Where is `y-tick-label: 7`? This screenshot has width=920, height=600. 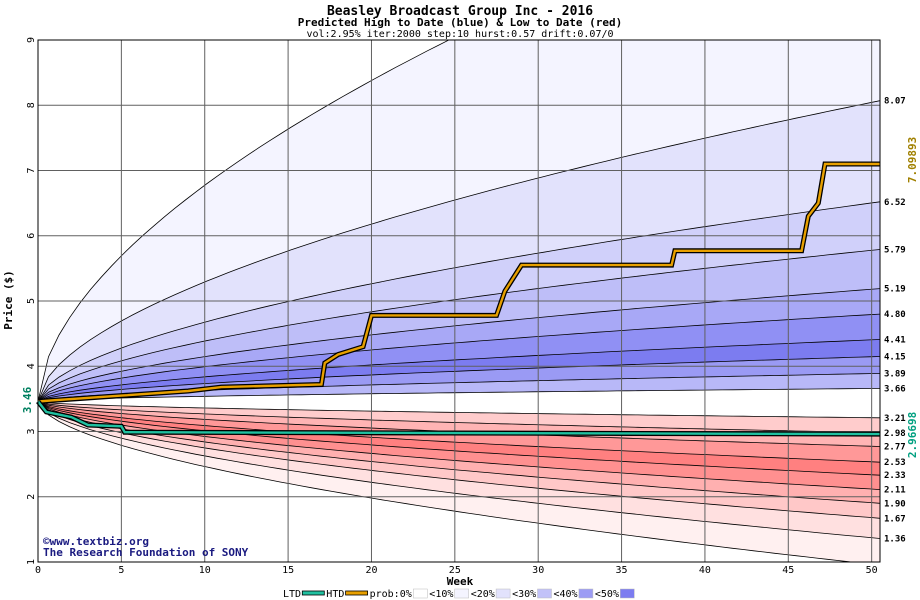 y-tick-label: 7 is located at coordinates (31, 170).